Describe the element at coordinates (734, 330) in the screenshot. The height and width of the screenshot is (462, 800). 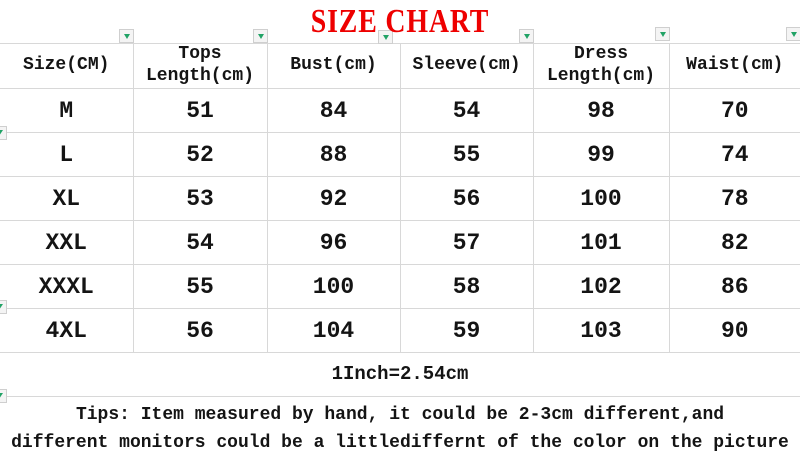
I see `value-cell: 90` at that location.